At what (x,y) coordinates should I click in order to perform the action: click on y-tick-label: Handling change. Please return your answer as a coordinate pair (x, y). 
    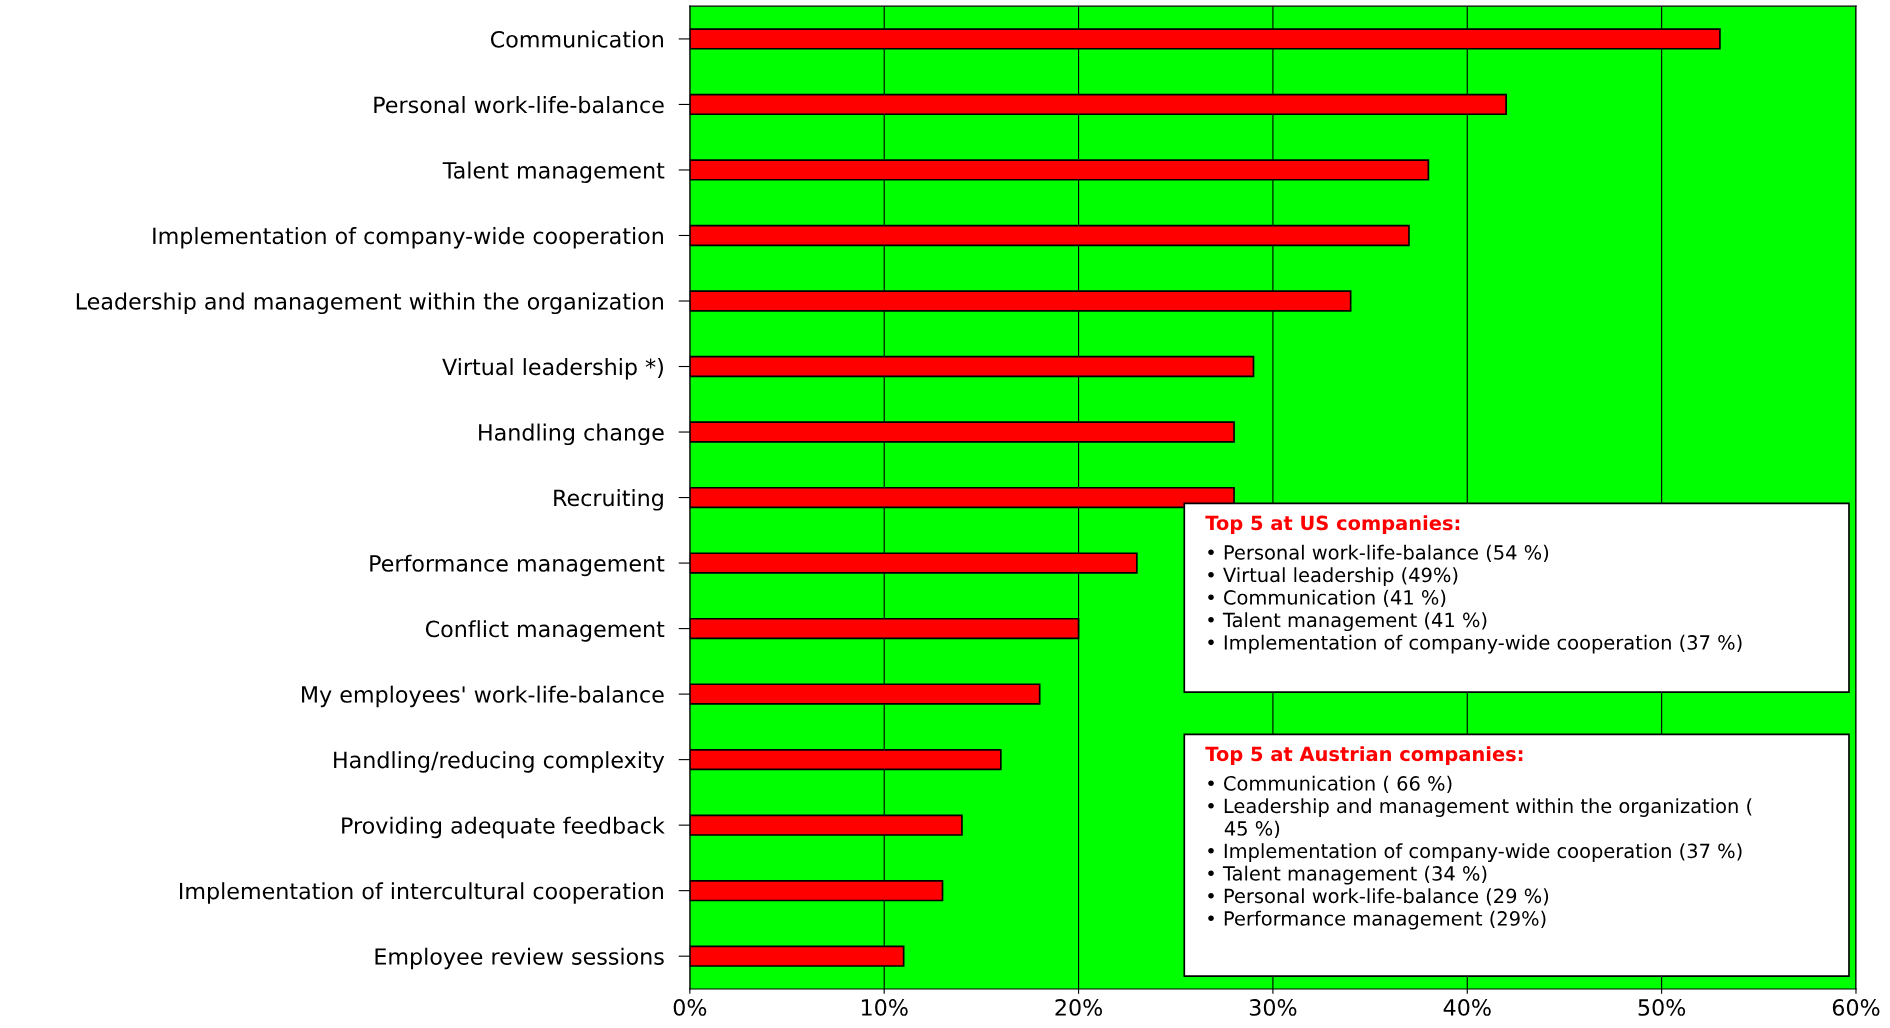
    Looking at the image, I should click on (571, 434).